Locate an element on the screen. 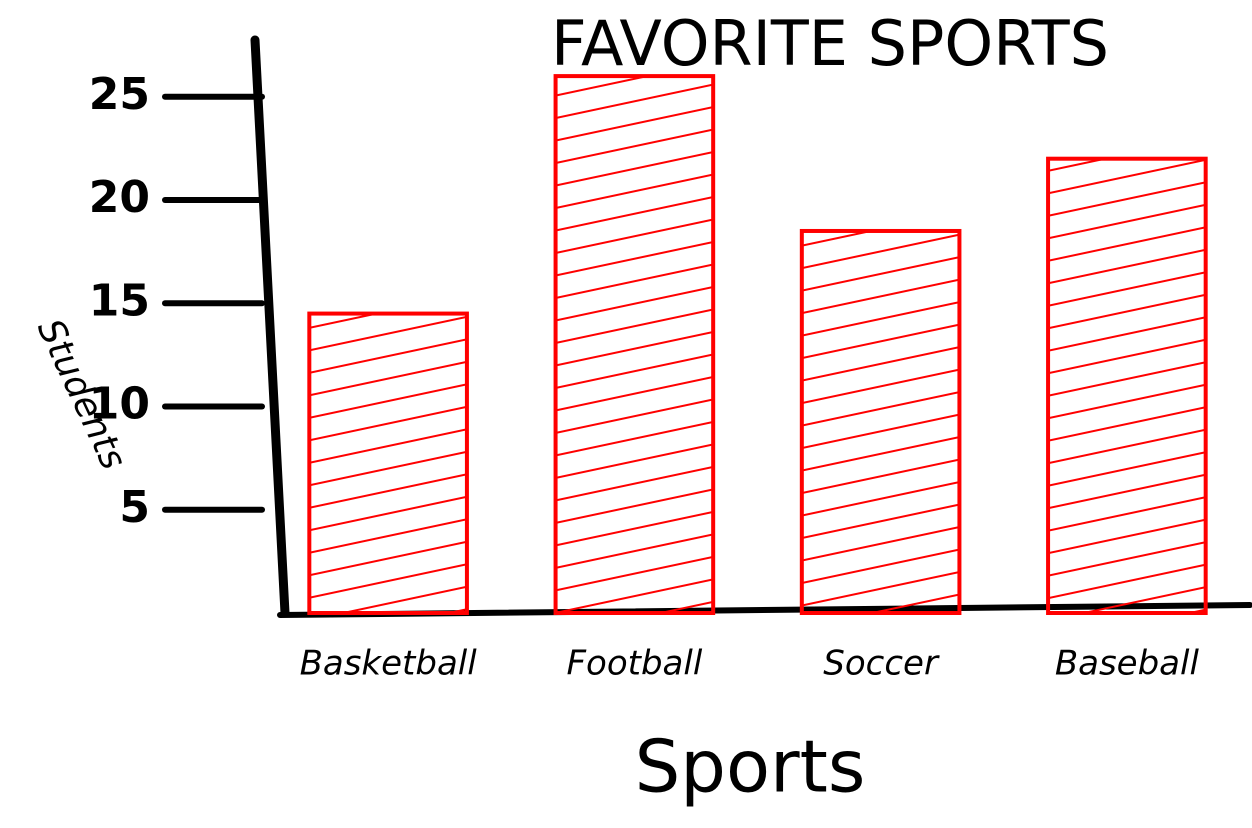 This screenshot has width=1252, height=828. x-tick-label: Football is located at coordinates (634, 664).